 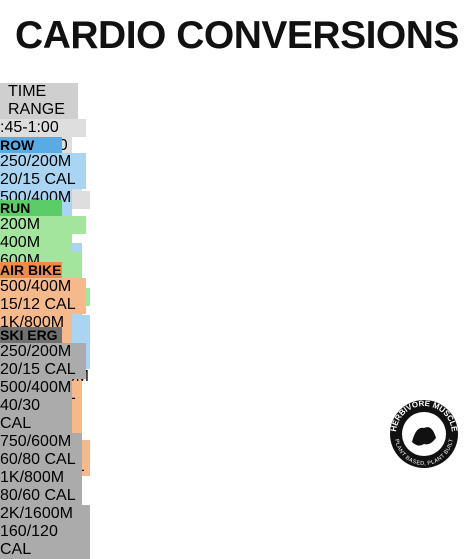 I want to click on row-label-cell: RUN, so click(x=31, y=208).